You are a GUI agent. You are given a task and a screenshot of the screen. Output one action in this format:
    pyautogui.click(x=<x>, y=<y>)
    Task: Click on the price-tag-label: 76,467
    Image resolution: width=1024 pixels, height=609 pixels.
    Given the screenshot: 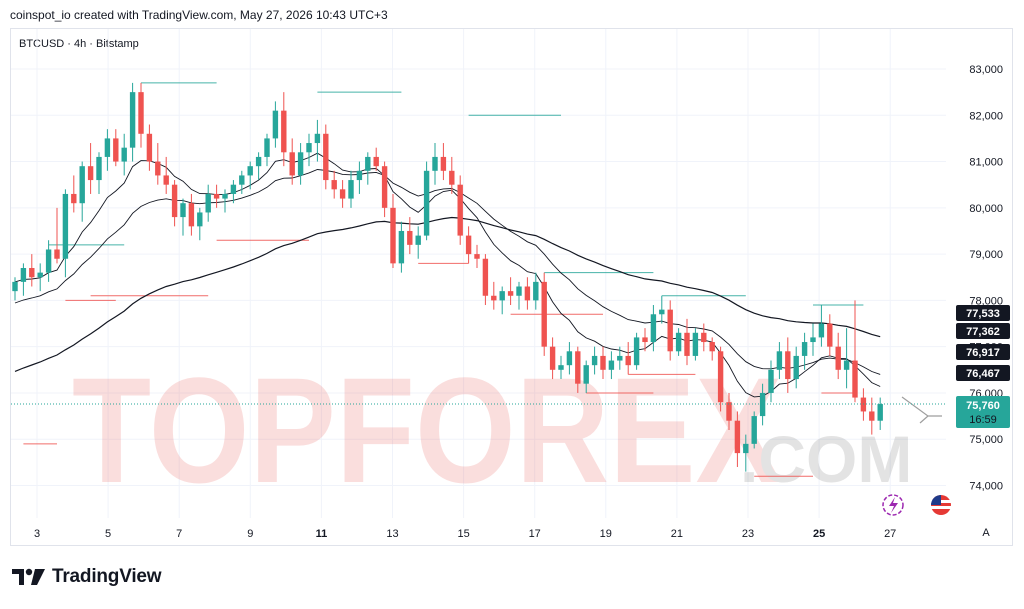 What is the action you would take?
    pyautogui.click(x=983, y=374)
    